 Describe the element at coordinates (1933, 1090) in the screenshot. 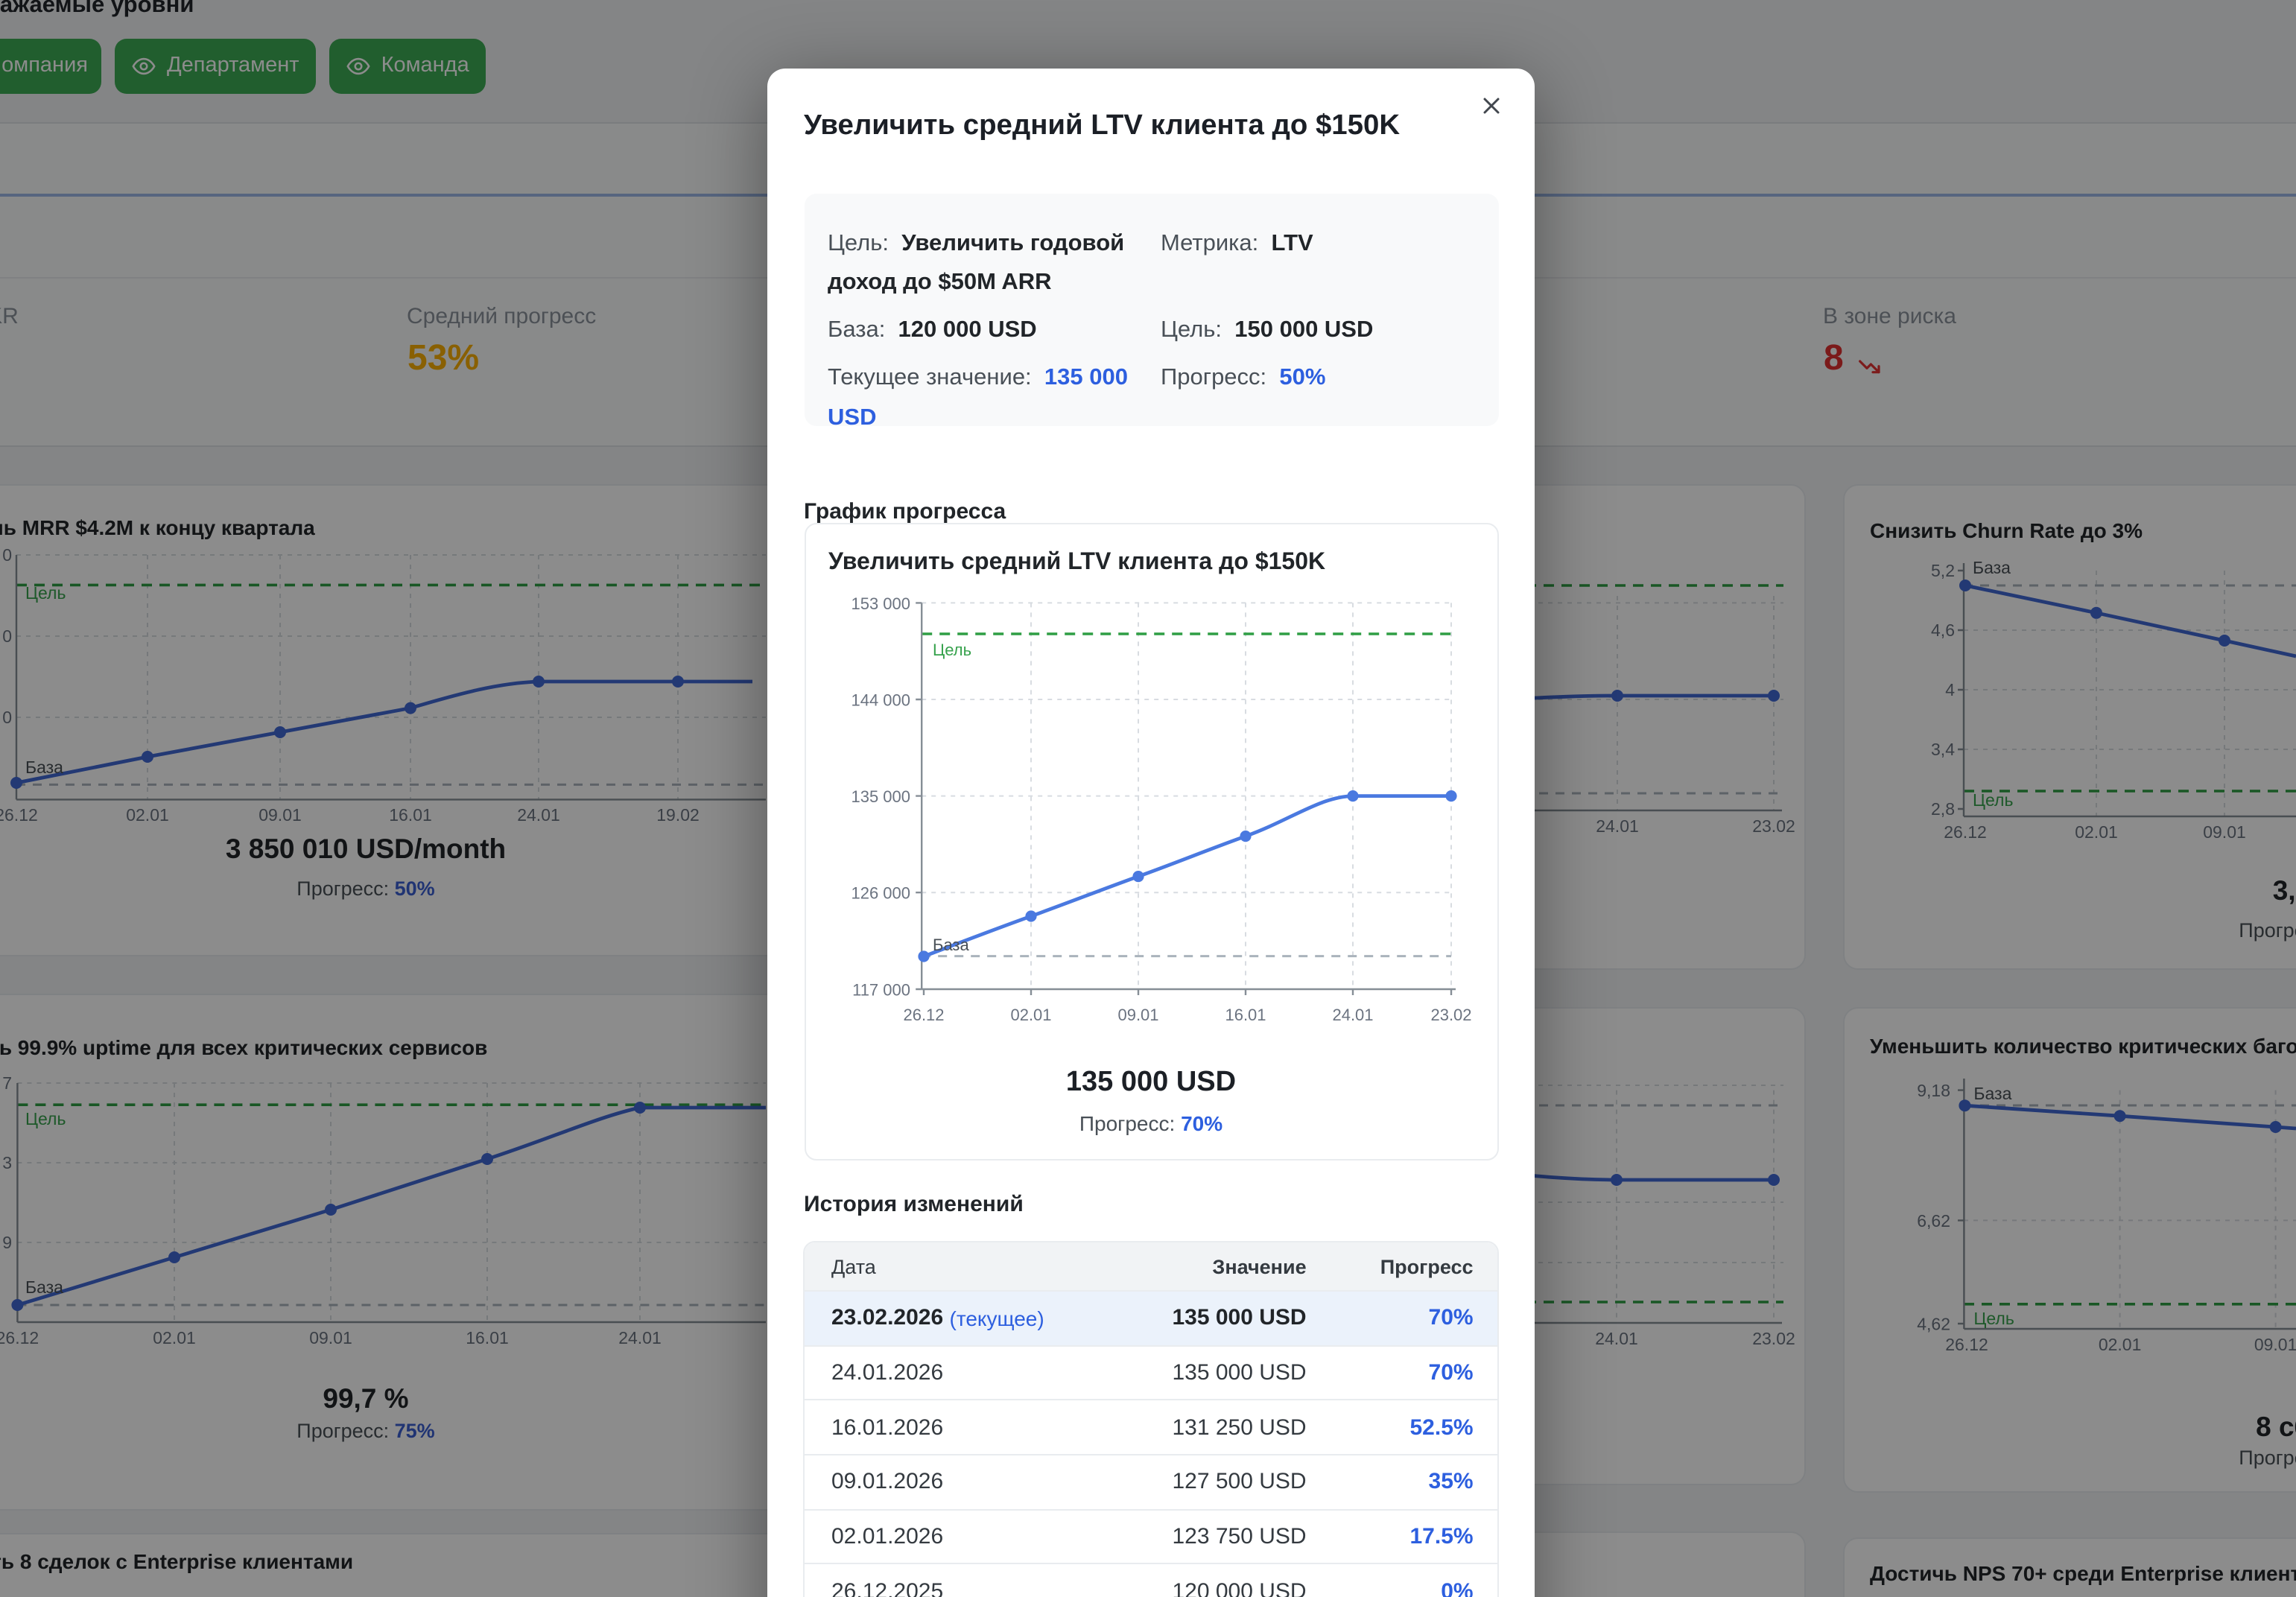

I see `svg-text: 9,18` at that location.